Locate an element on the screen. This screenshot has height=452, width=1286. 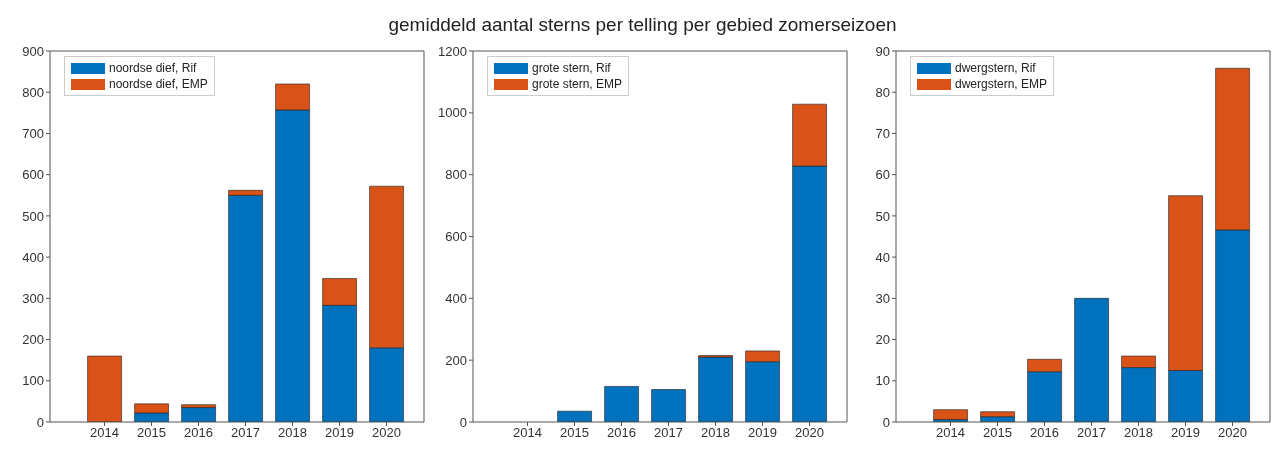
y-tick-label: 40 is located at coordinates (882, 257).